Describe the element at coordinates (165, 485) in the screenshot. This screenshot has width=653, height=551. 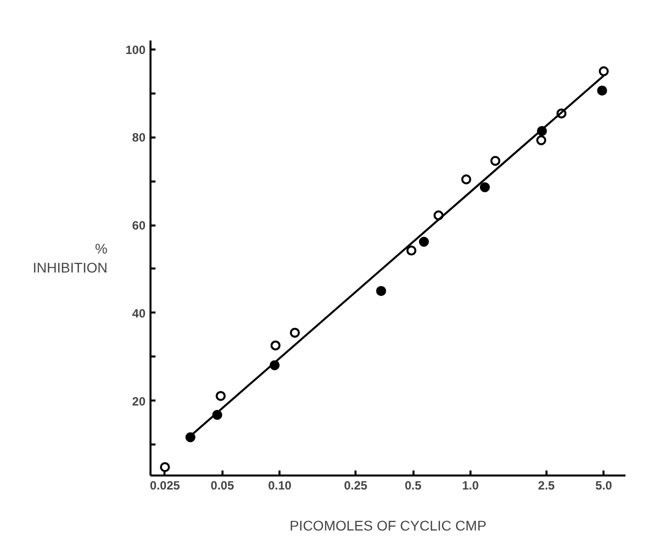
I see `x-tick-label: 0.025` at that location.